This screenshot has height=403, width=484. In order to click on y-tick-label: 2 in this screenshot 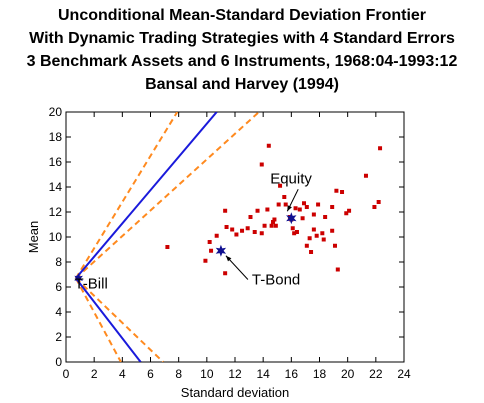, I will do `click(58, 337)`.